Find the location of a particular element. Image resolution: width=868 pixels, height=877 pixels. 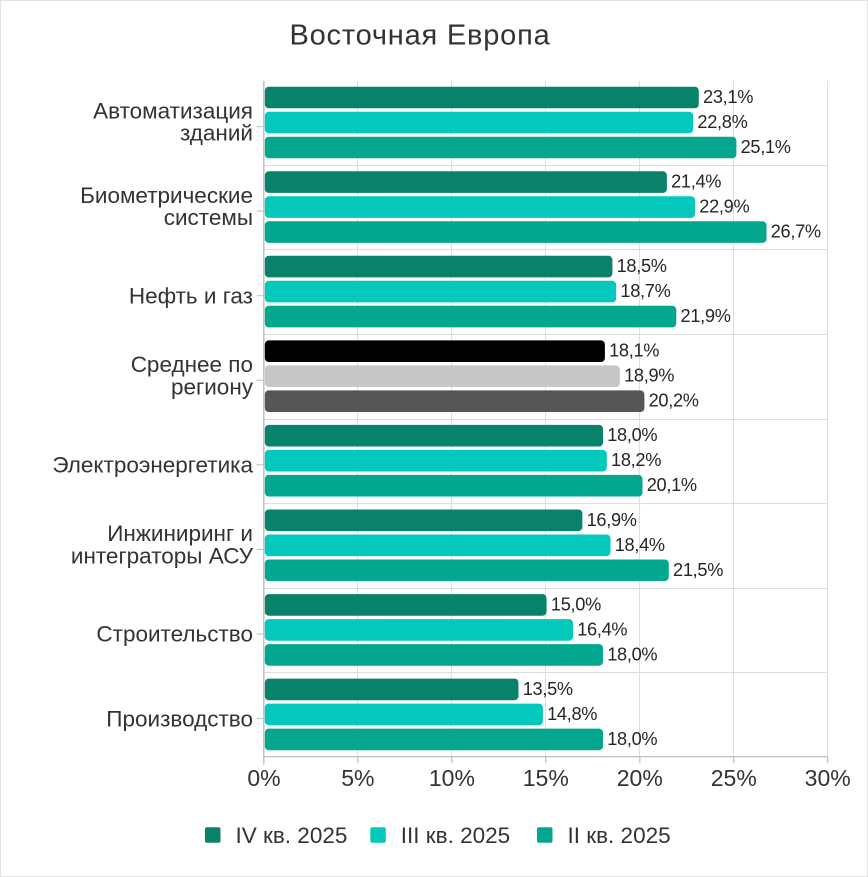

svg-text: региону is located at coordinates (212, 386).